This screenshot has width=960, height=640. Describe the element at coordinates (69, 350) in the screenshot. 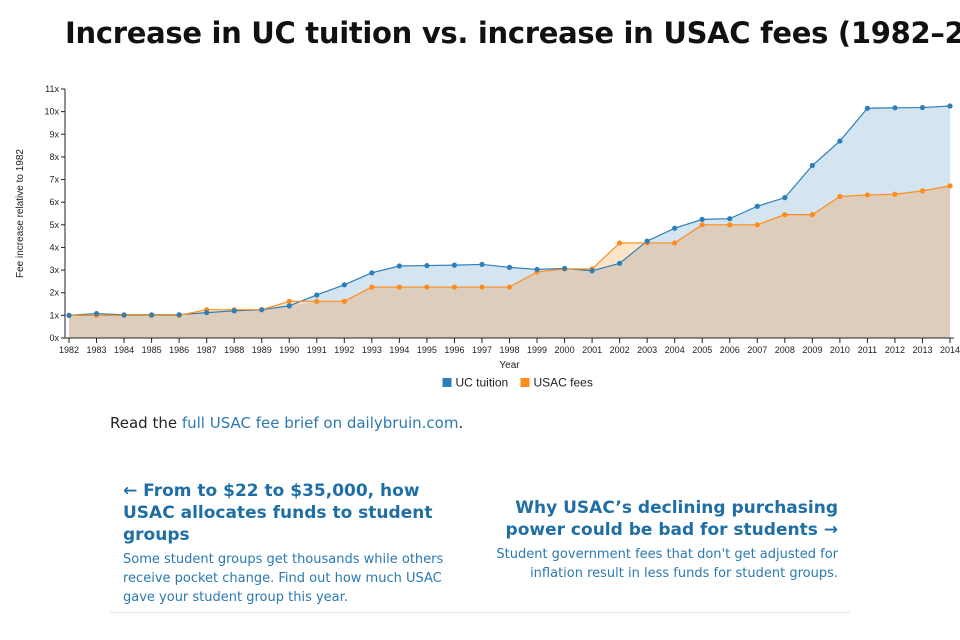

I see `x-tick-label: 1982` at that location.